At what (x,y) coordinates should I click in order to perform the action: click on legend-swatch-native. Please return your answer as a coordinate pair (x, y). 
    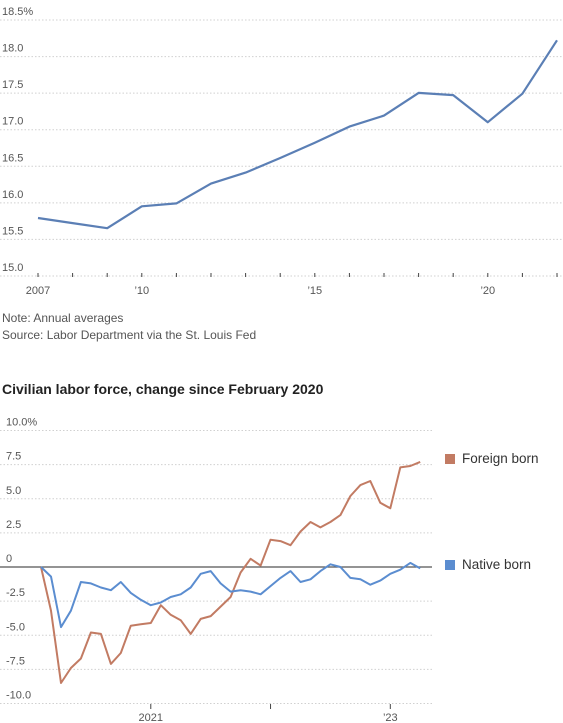
    Looking at the image, I should click on (450, 565).